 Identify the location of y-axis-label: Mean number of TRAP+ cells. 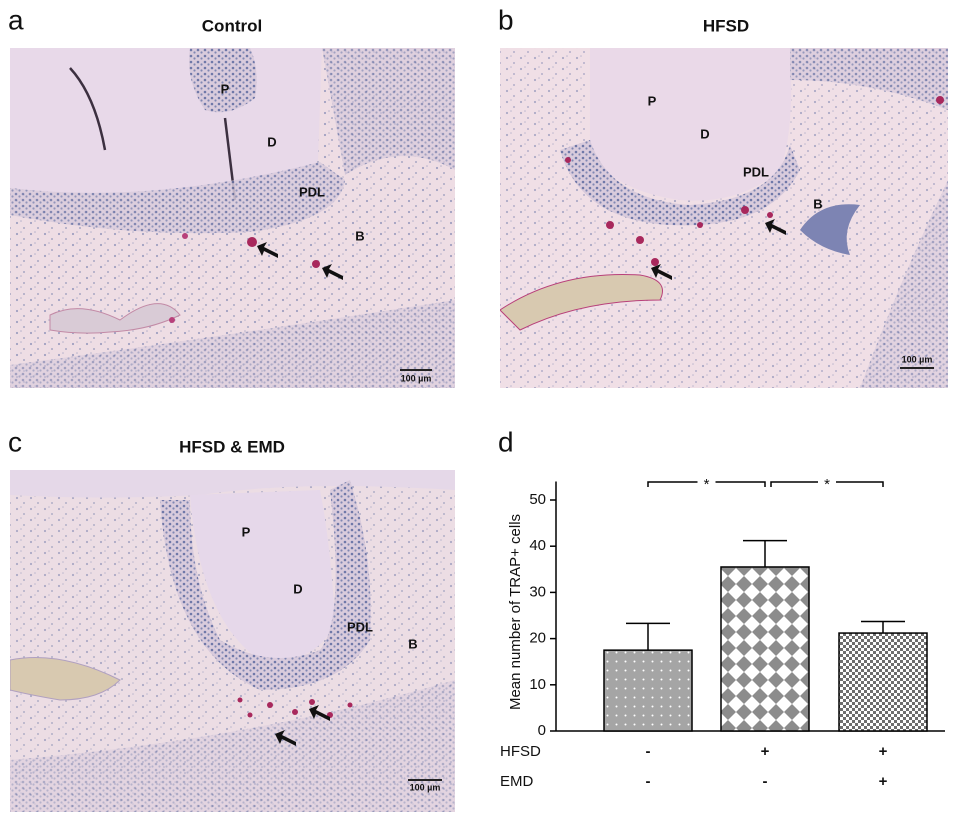
(515, 612).